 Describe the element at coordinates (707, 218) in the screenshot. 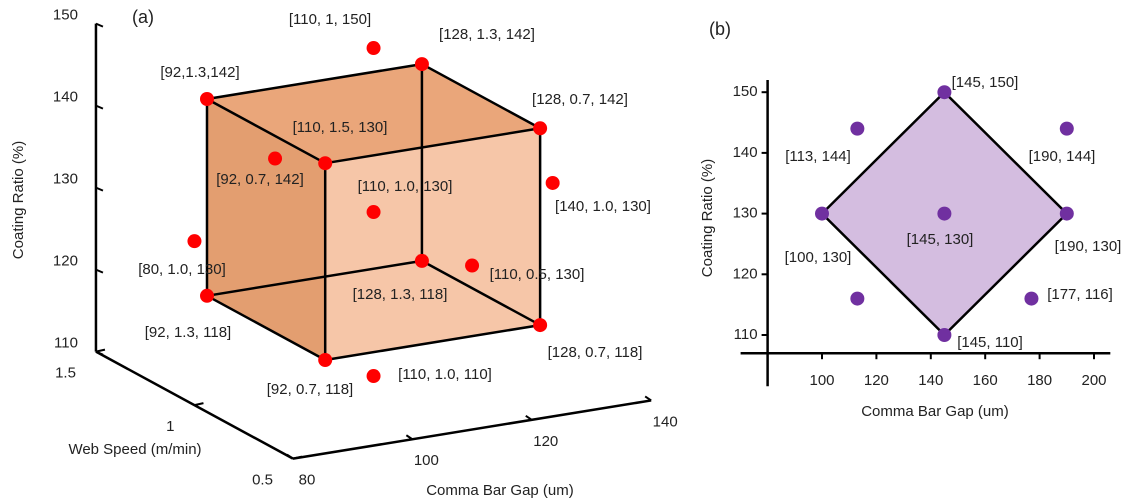

I see `y-axis-title: Coating Ratio (%)` at that location.